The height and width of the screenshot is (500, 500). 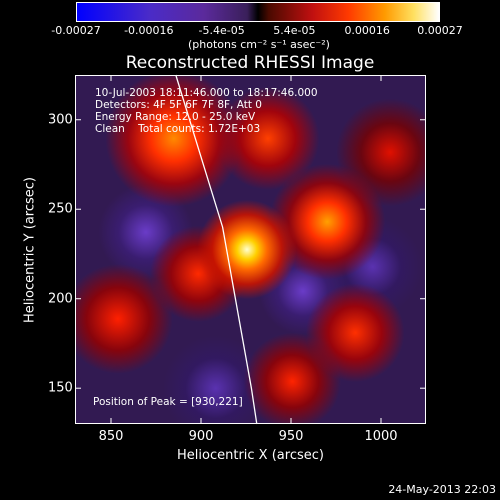 What do you see at coordinates (168, 402) in the screenshot?
I see `peak-position-label: Position of Peak = [930,221]` at bounding box center [168, 402].